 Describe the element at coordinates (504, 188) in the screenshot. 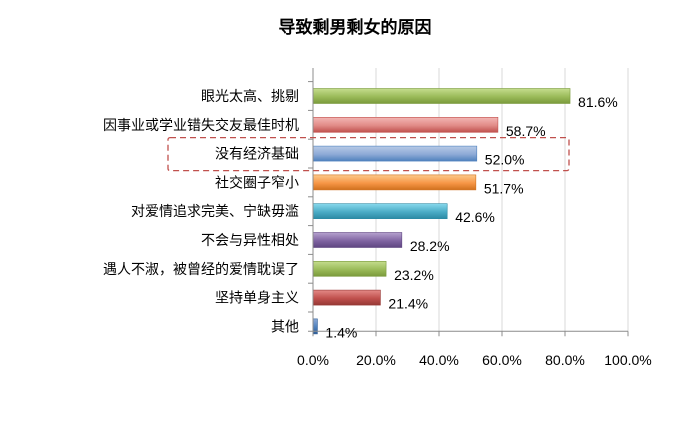

I see `data-label: 51.7%` at that location.